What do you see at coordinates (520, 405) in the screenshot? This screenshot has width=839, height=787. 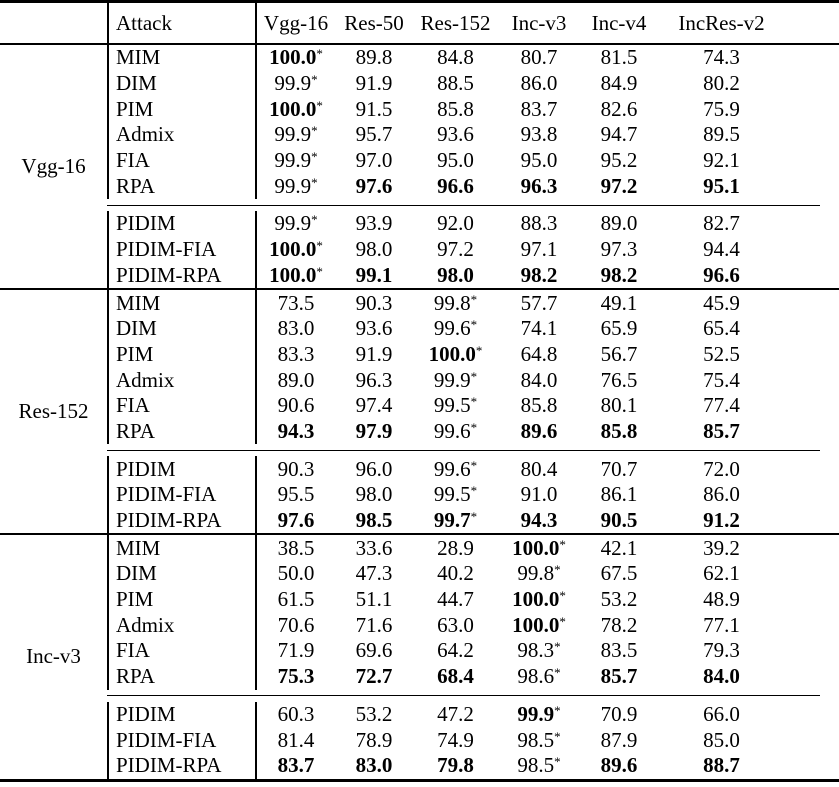 I see `value-cells: 90.6 97.4 99.5* 85.8 80.1 77.4` at bounding box center [520, 405].